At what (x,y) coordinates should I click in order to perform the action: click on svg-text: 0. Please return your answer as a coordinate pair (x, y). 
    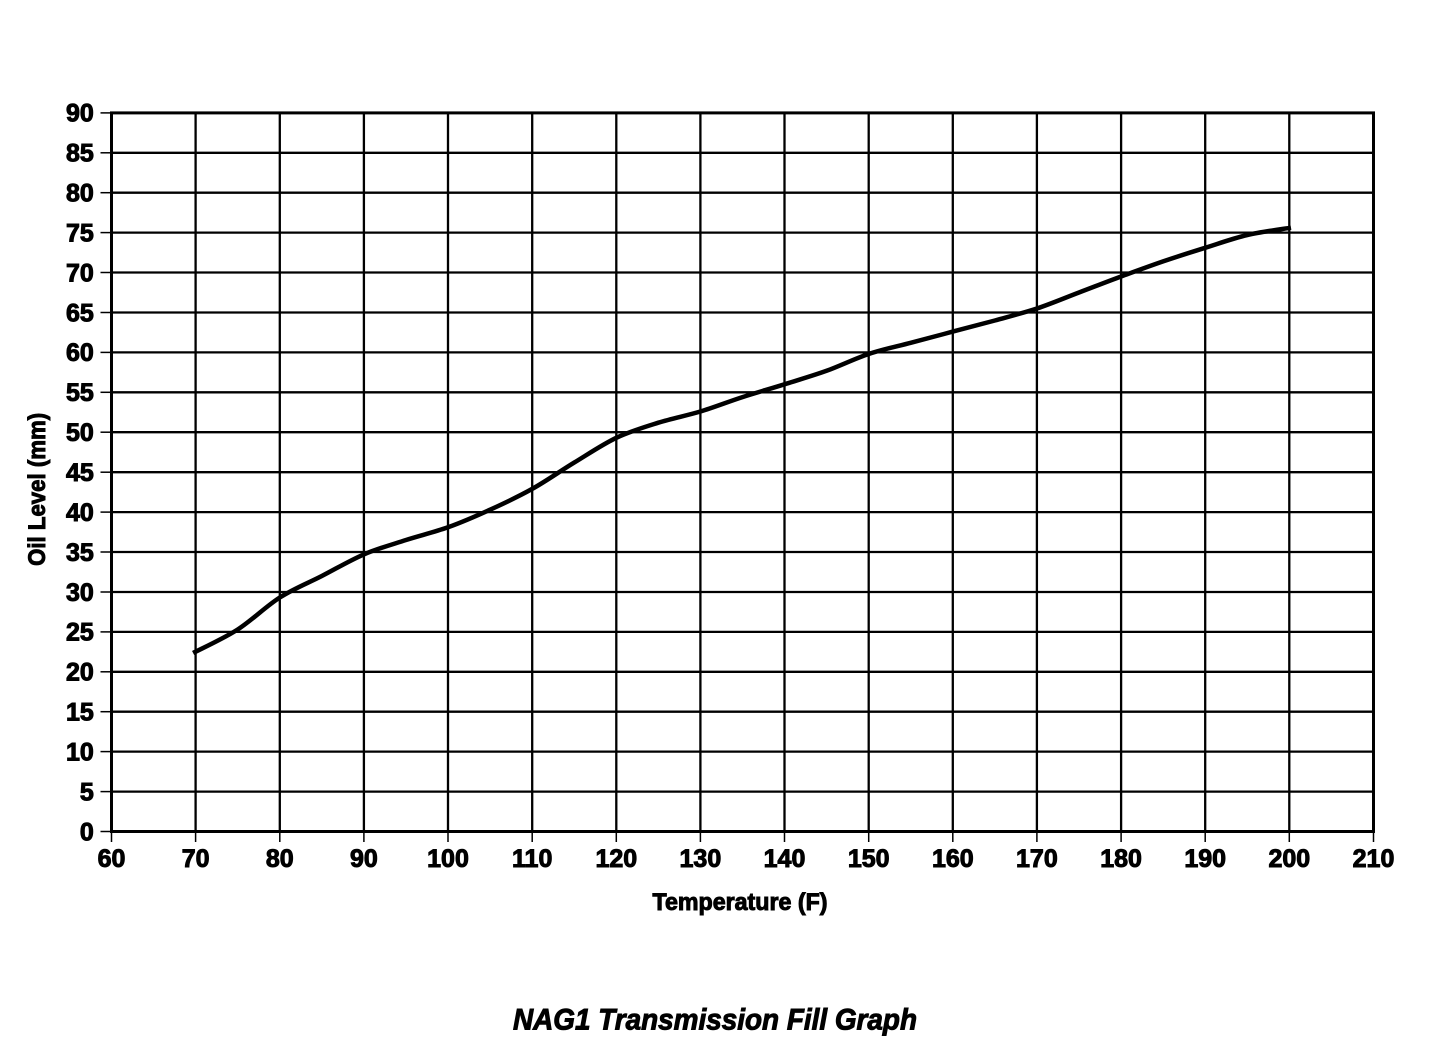
    Looking at the image, I should click on (87, 832).